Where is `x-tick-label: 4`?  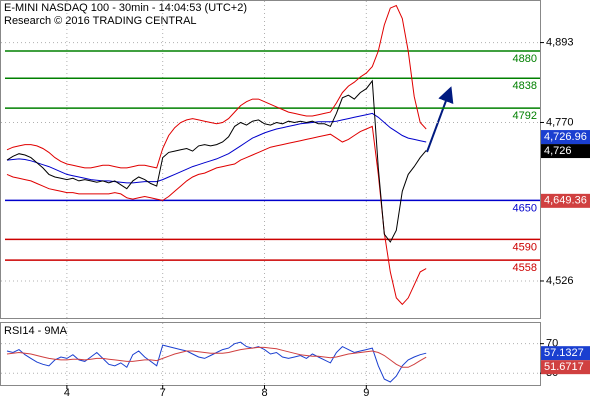 x-tick-label: 4 is located at coordinates (67, 393).